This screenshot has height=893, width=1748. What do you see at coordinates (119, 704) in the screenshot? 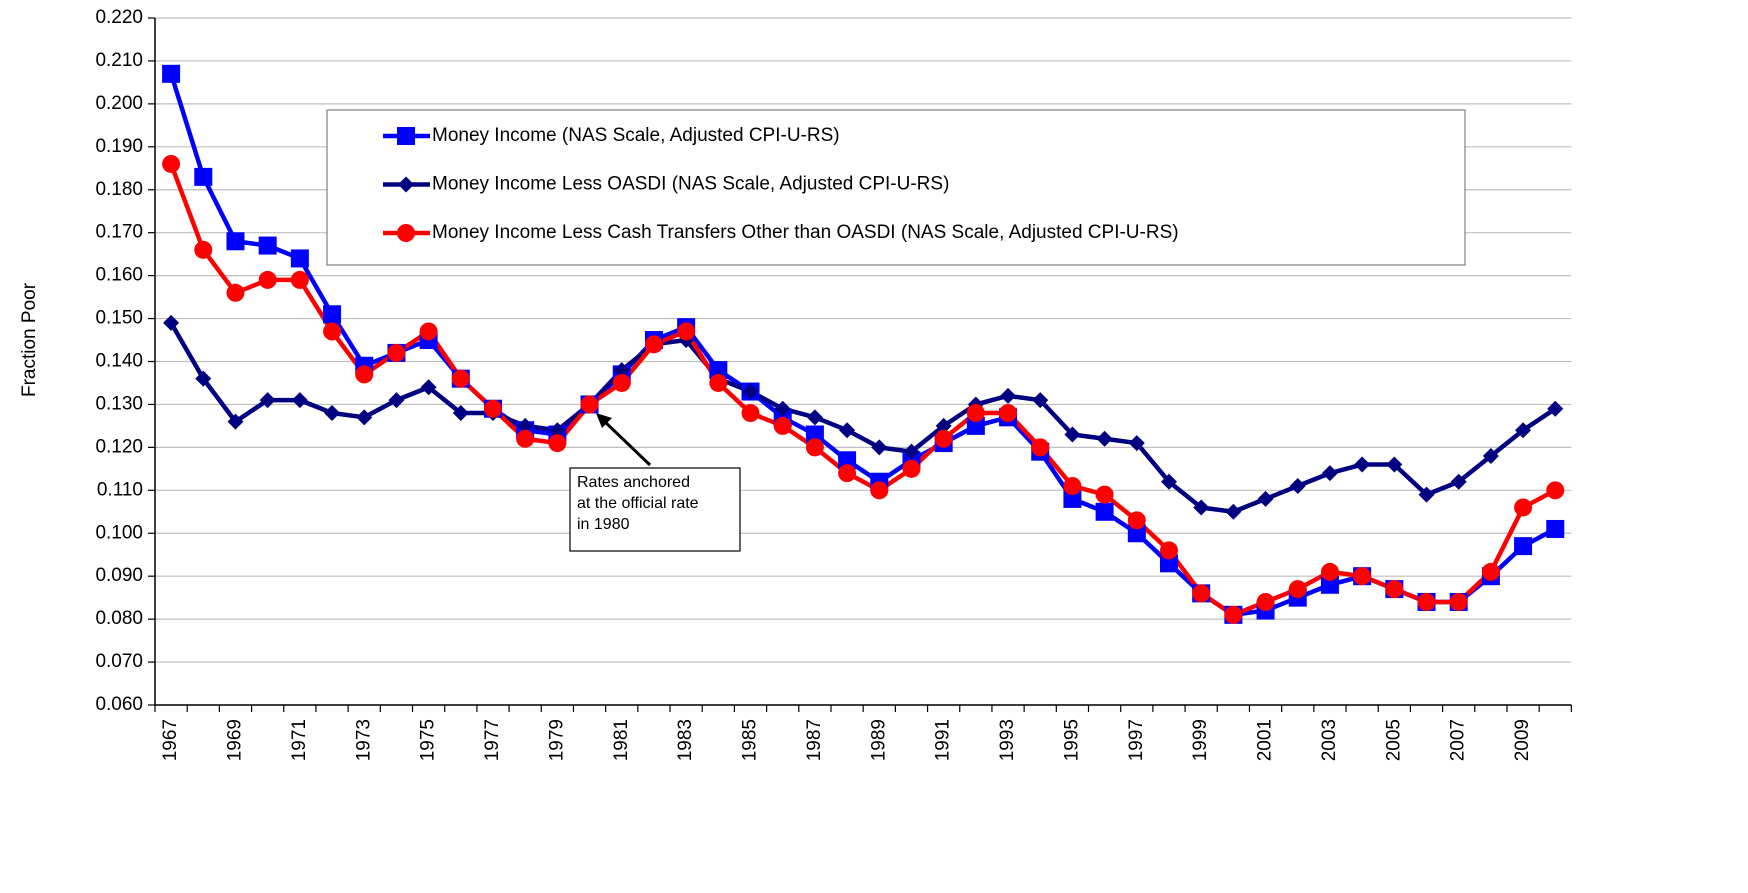
I see `y-tick-label: 0.060` at bounding box center [119, 704].